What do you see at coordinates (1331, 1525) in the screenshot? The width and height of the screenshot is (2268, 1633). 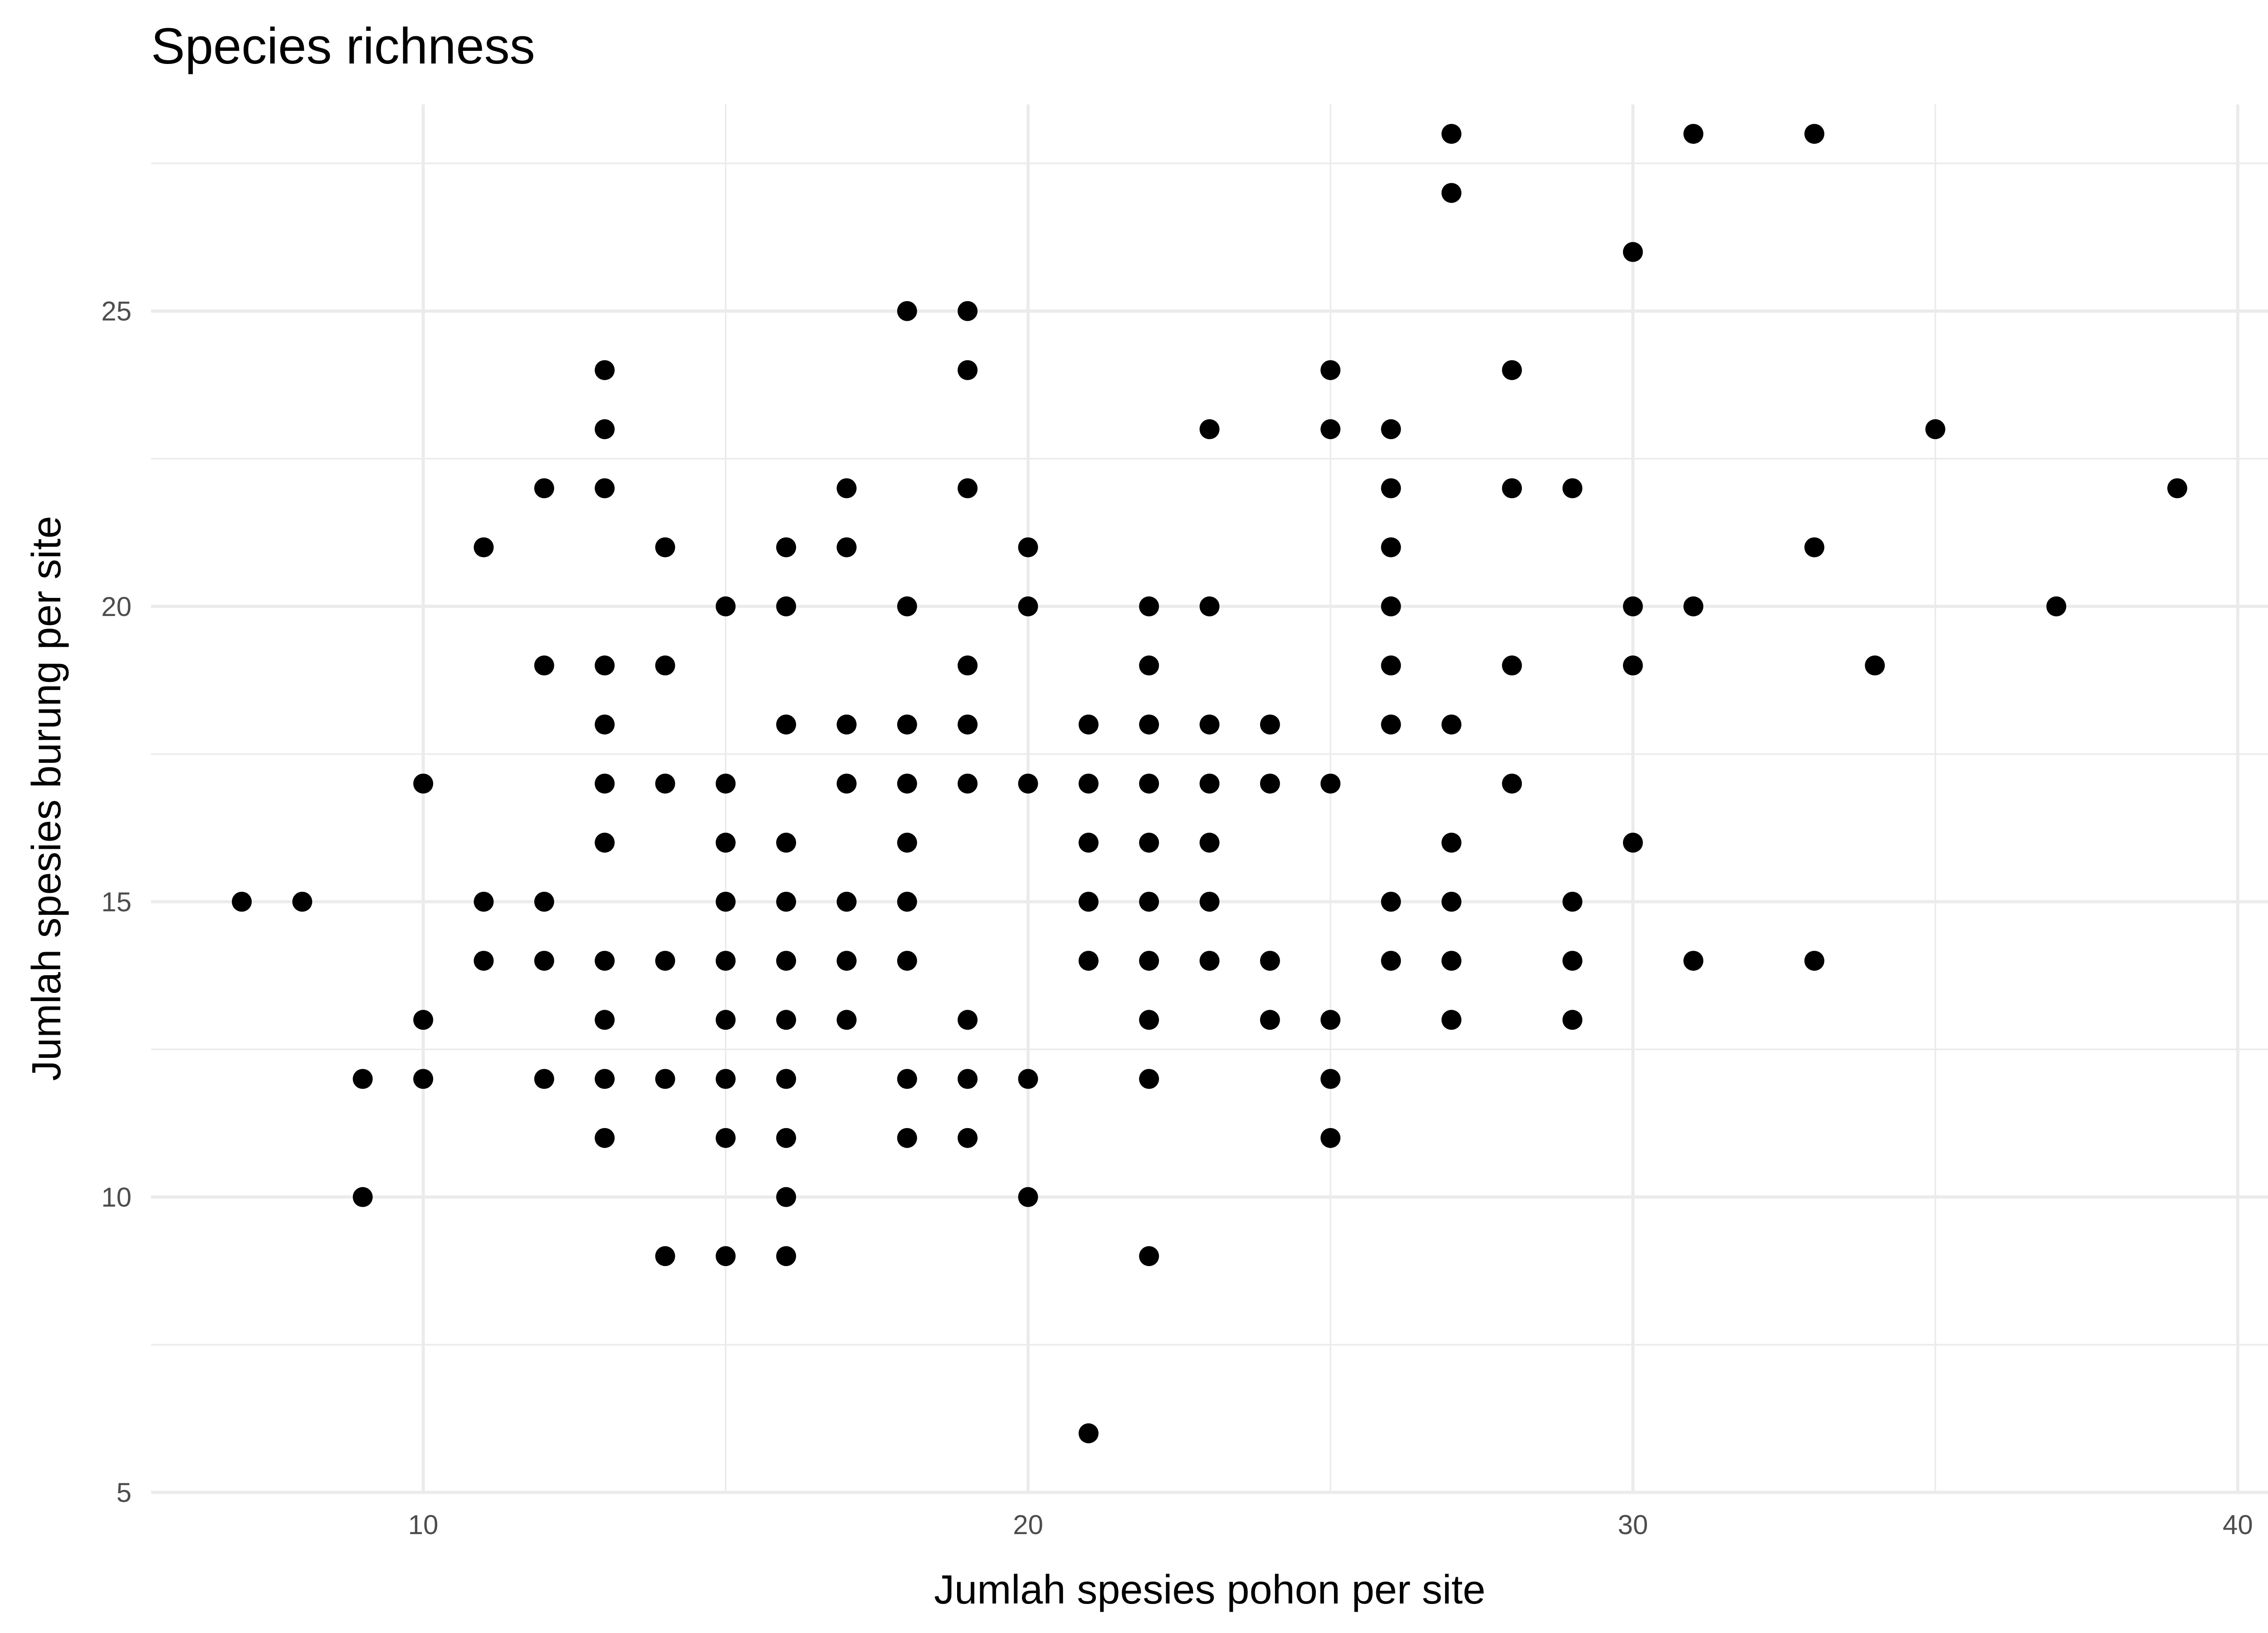 I see `x-axis-tick-labels: 10 20 30 40` at bounding box center [1331, 1525].